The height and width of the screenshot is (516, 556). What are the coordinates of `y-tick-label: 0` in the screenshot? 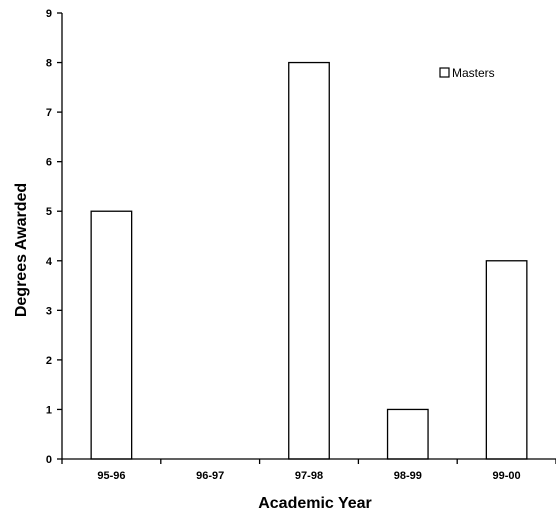 It's located at (49, 460).